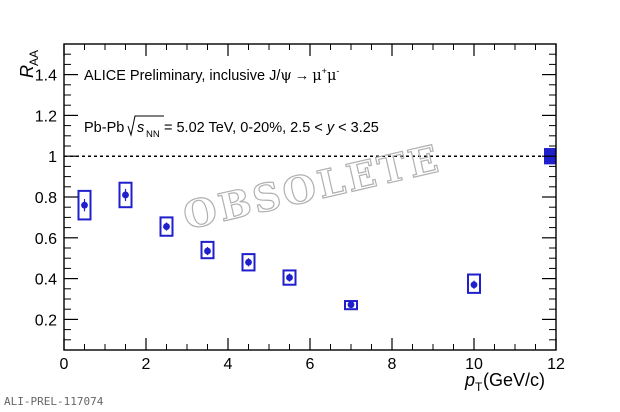 This screenshot has width=620, height=412. I want to click on x-tick-label: 10, so click(474, 364).